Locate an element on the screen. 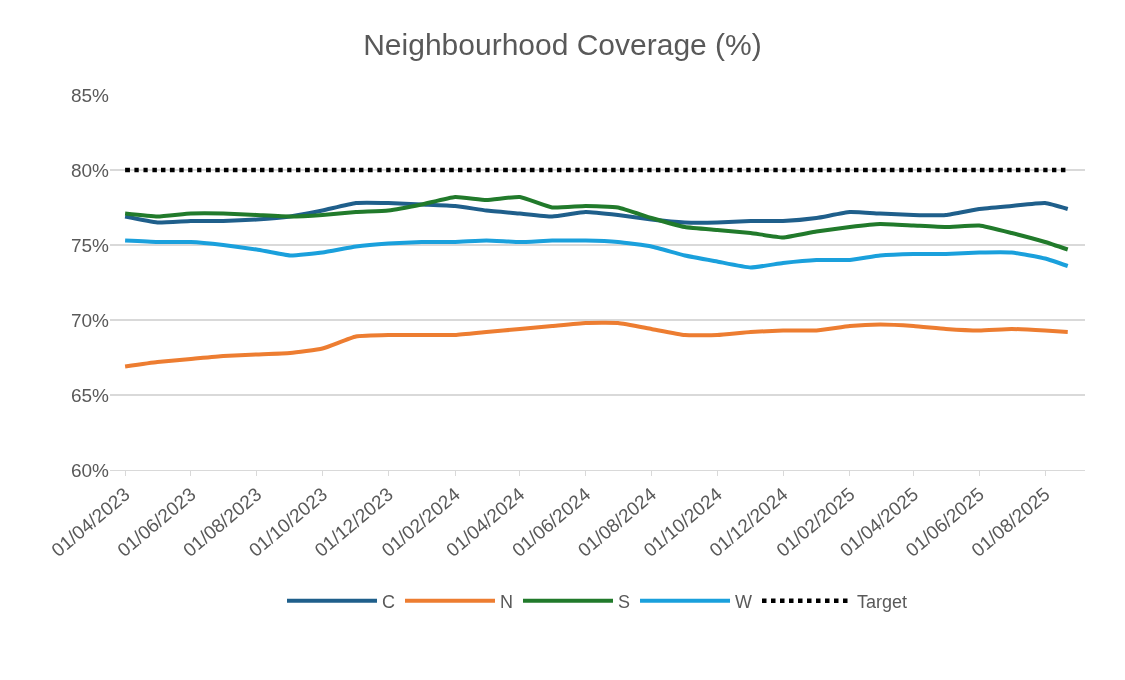 Image resolution: width=1125 pixels, height=680 pixels. chart-title: Neighbourhood Coverage (%) is located at coordinates (562, 44).